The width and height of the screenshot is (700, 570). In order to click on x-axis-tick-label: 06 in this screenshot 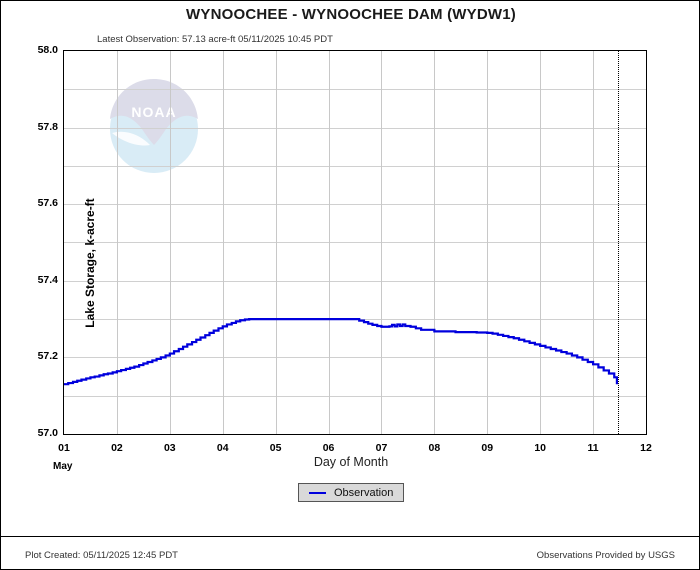, I will do `click(328, 448)`.